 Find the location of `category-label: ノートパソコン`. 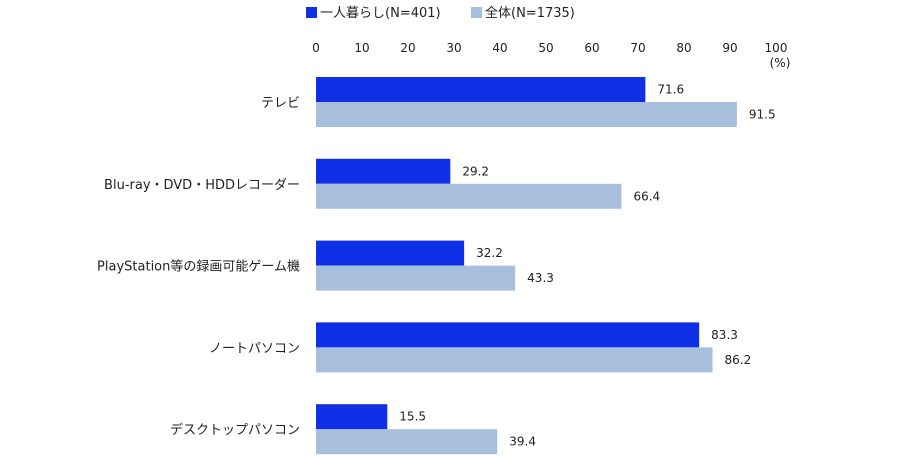

category-label: ノートパソコン is located at coordinates (254, 348).